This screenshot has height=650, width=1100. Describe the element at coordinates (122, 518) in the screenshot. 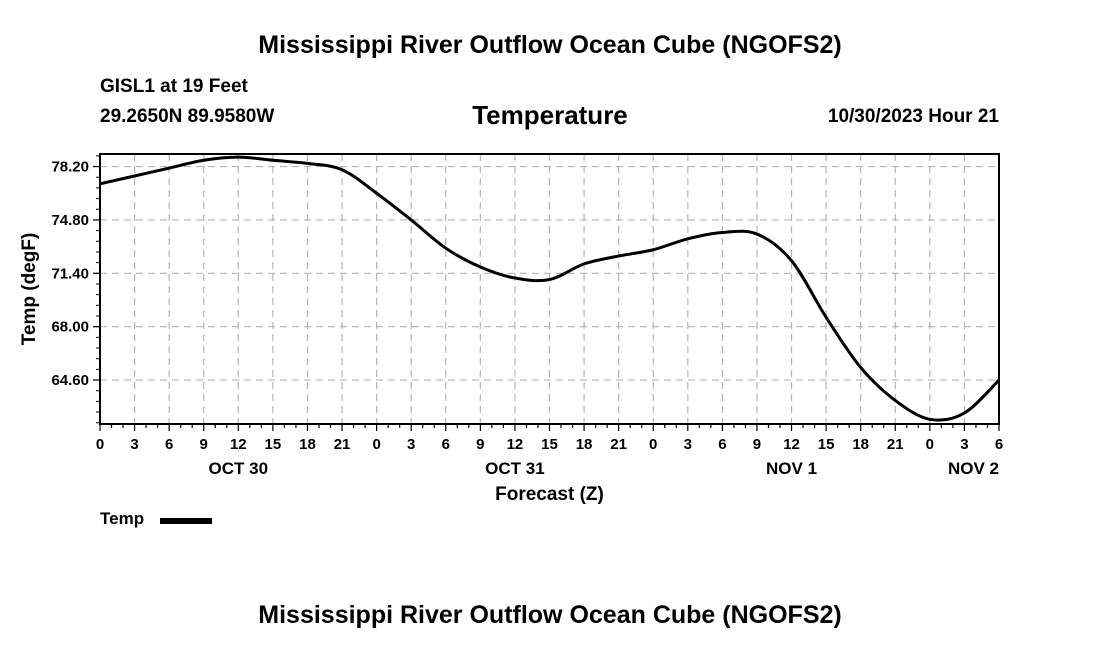

I see `legend-label: Temp` at that location.